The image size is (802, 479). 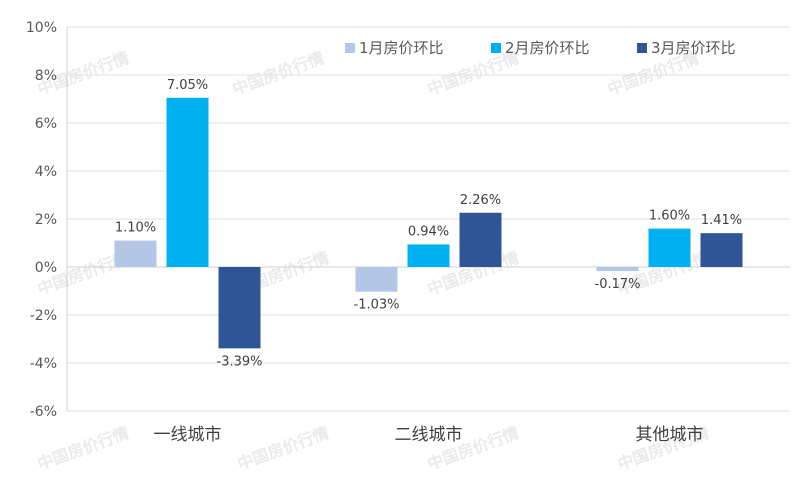 What do you see at coordinates (428, 231) in the screenshot?
I see `data-label: 0.94%` at bounding box center [428, 231].